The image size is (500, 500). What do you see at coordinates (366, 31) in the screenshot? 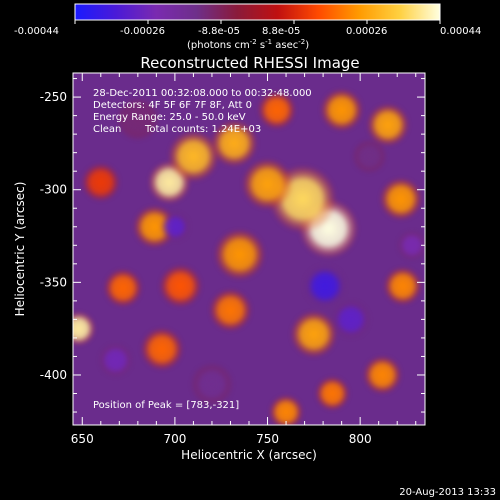
I see `colorbar-tick-label: 0.00026` at bounding box center [366, 31].